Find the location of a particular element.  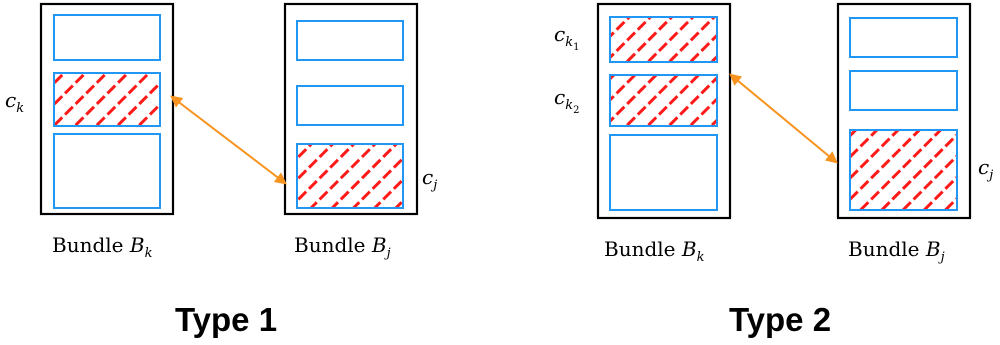

type1-bundle-k-label: Bundle Bk is located at coordinates (102, 247).